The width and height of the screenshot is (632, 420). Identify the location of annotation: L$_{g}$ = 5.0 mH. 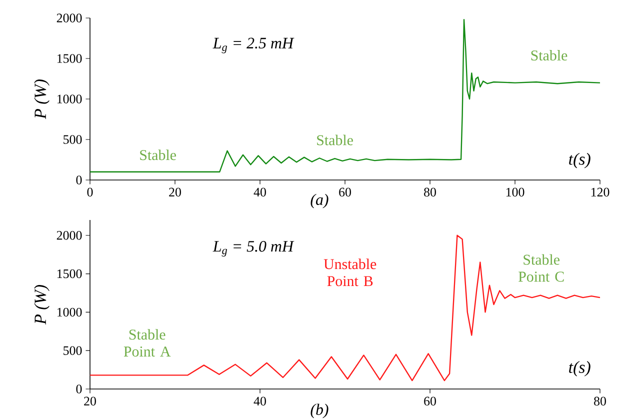
(253, 248).